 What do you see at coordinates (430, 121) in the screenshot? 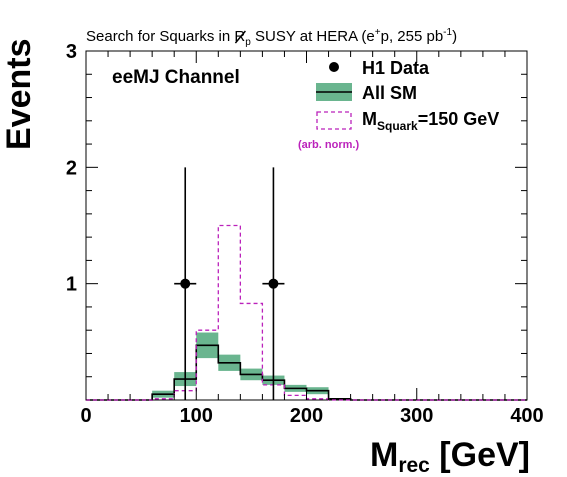
I see `legend-signal-label: MSquark=150 GeV` at bounding box center [430, 121].